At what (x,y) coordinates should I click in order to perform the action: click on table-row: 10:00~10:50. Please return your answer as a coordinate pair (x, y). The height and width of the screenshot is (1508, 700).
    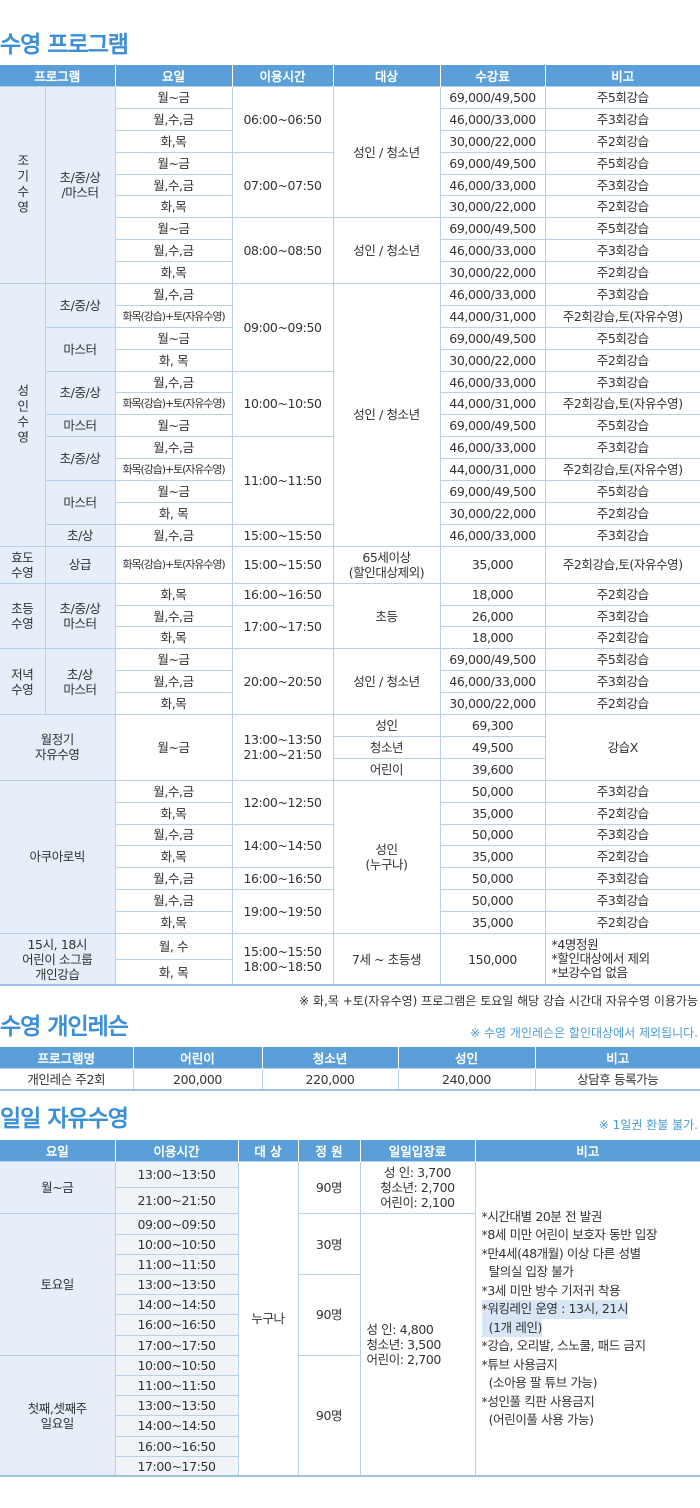
    Looking at the image, I should click on (350, 1244).